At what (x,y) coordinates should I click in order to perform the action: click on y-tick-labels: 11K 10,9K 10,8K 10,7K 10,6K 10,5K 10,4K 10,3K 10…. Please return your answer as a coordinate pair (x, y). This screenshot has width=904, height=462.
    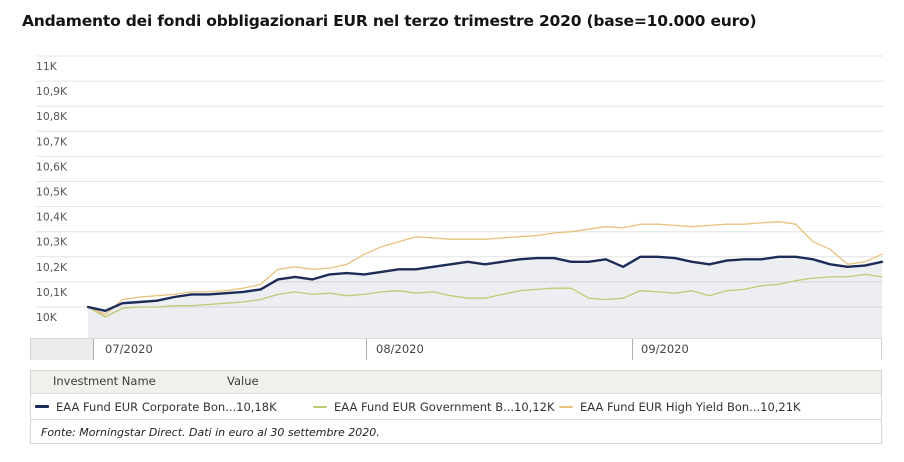
    Looking at the image, I should click on (52, 192).